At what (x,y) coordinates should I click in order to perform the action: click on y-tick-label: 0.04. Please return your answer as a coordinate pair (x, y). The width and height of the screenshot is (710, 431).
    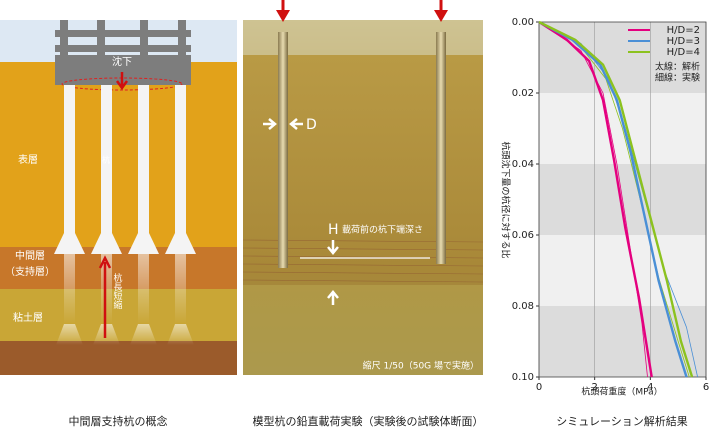
    Looking at the image, I should click on (523, 164).